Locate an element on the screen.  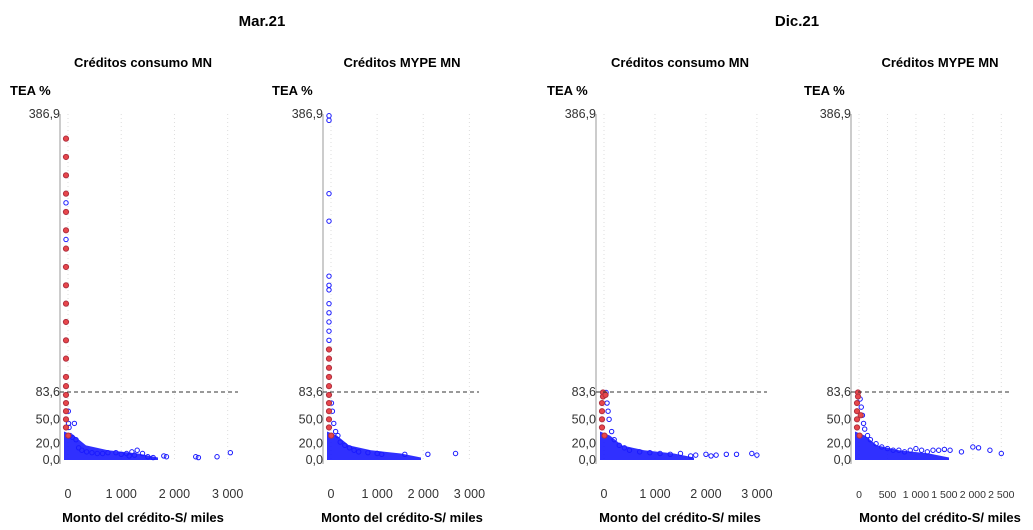
chart-title: Créditos MYPE MN is located at coordinates (939, 62).